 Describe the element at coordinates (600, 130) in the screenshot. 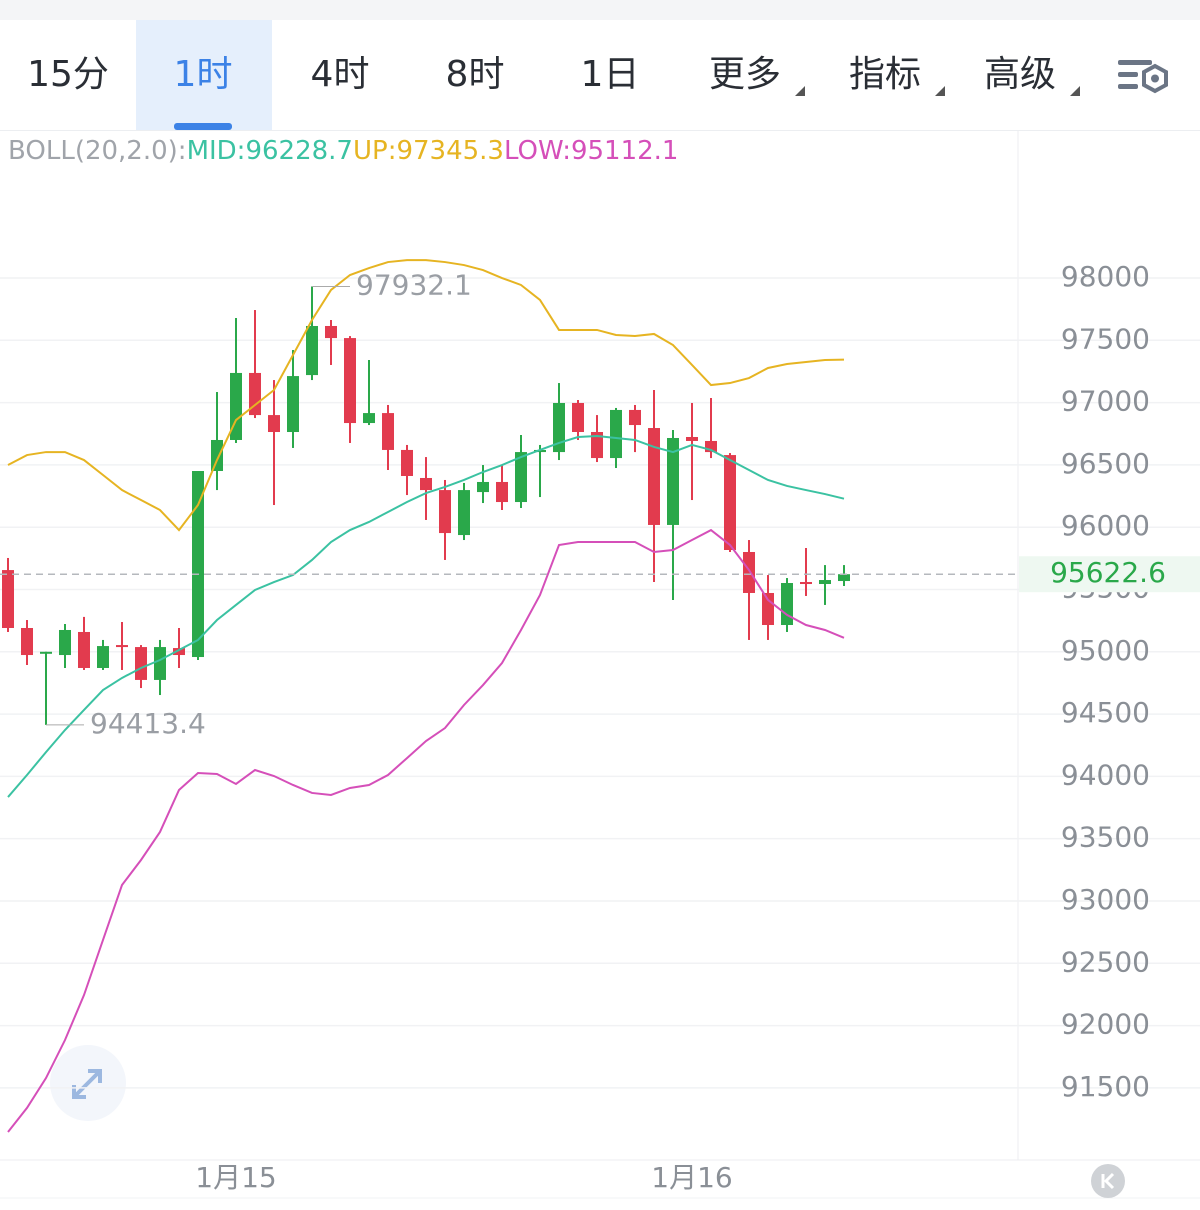

I see `tab-divider` at that location.